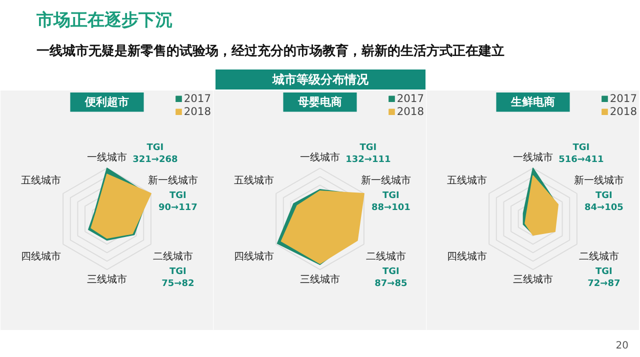 This screenshot has width=640, height=357. What do you see at coordinates (391, 278) in the screenshot?
I see `text: TGI 87→85` at bounding box center [391, 278].